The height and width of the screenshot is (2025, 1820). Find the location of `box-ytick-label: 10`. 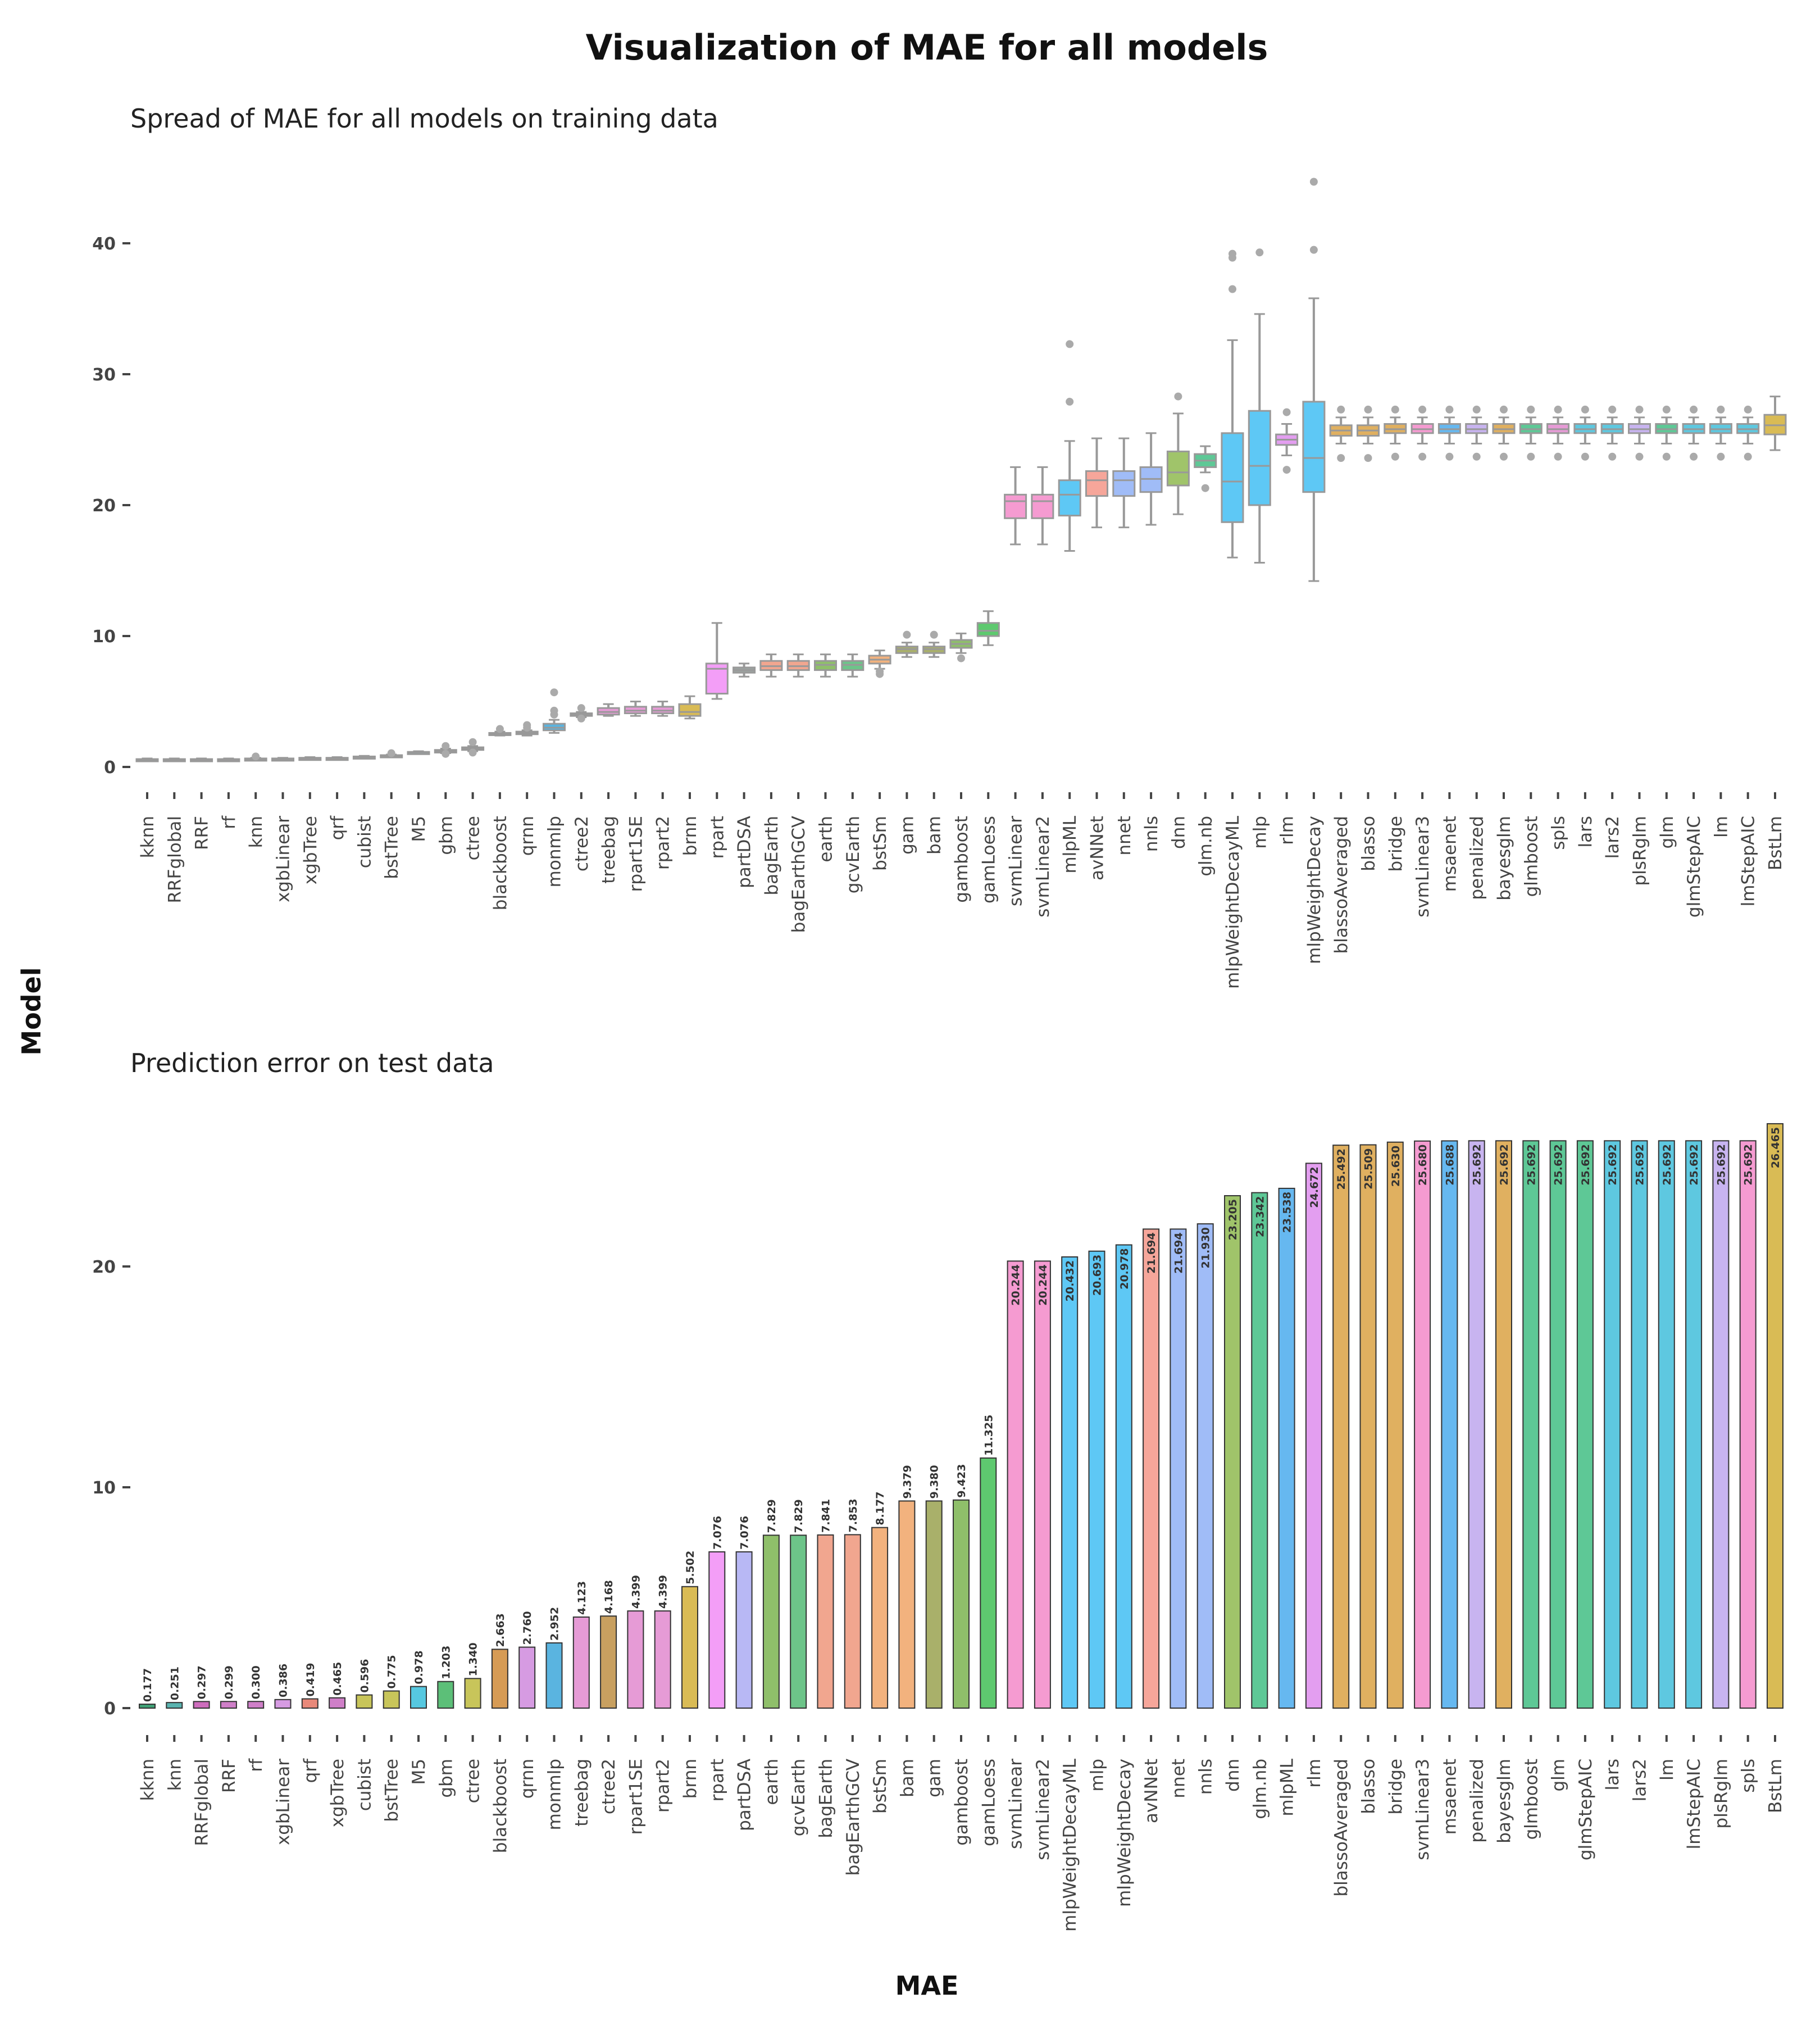

box-ytick-label: 10 is located at coordinates (104, 637).